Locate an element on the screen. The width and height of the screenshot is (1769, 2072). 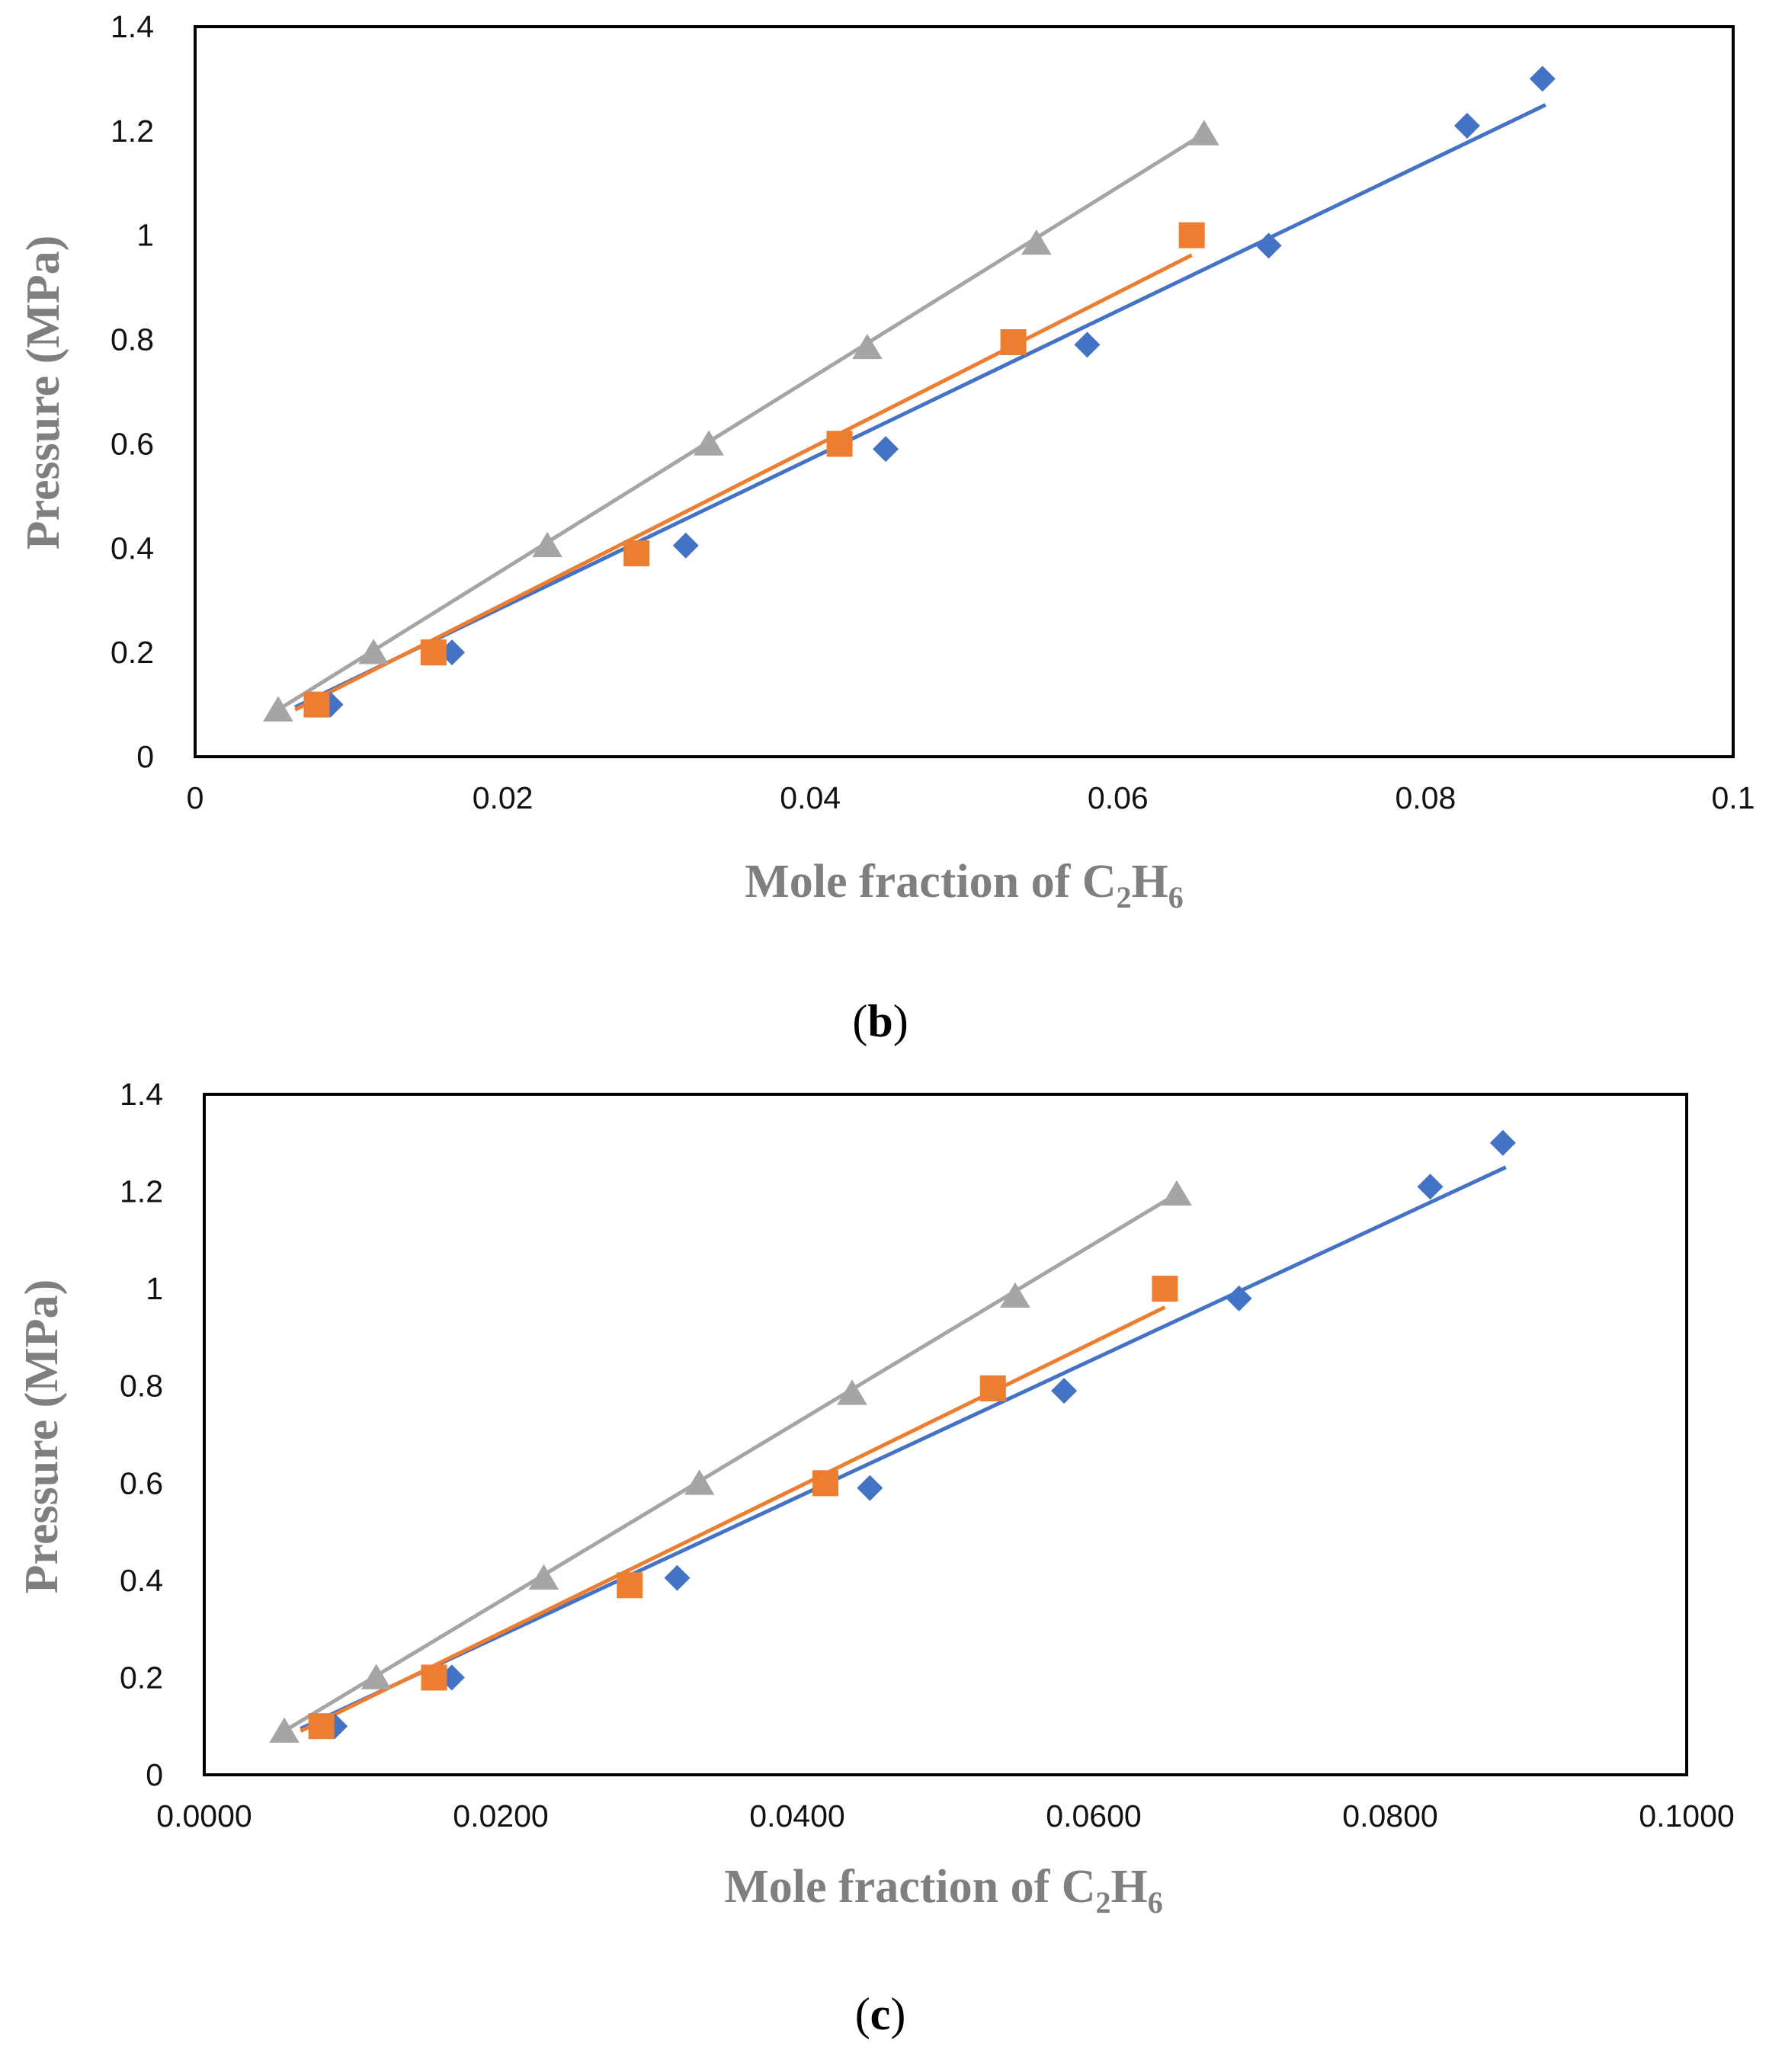
x-tick-label: 0.0600 is located at coordinates (1093, 1815).